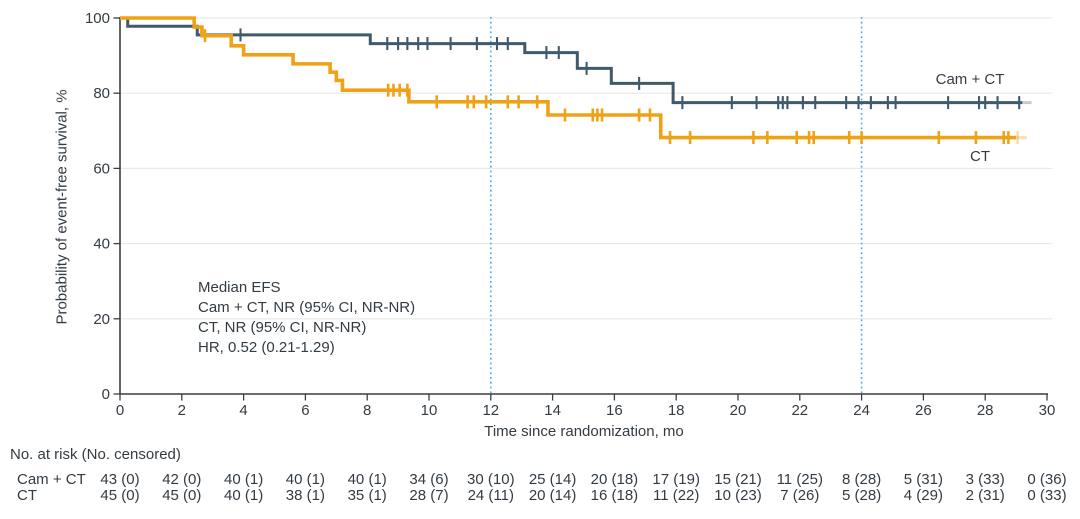 The width and height of the screenshot is (1080, 519). What do you see at coordinates (282, 327) in the screenshot?
I see `annotation-line-ct: CT, NR (95% CI, NR-NR)` at bounding box center [282, 327].